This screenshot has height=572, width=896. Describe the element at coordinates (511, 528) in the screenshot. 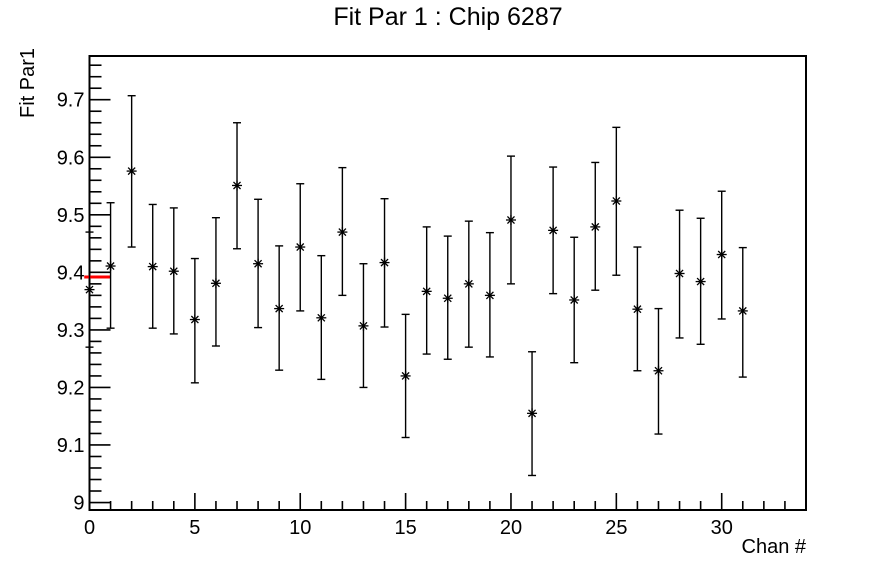

I see `x-tick-label: 20` at that location.